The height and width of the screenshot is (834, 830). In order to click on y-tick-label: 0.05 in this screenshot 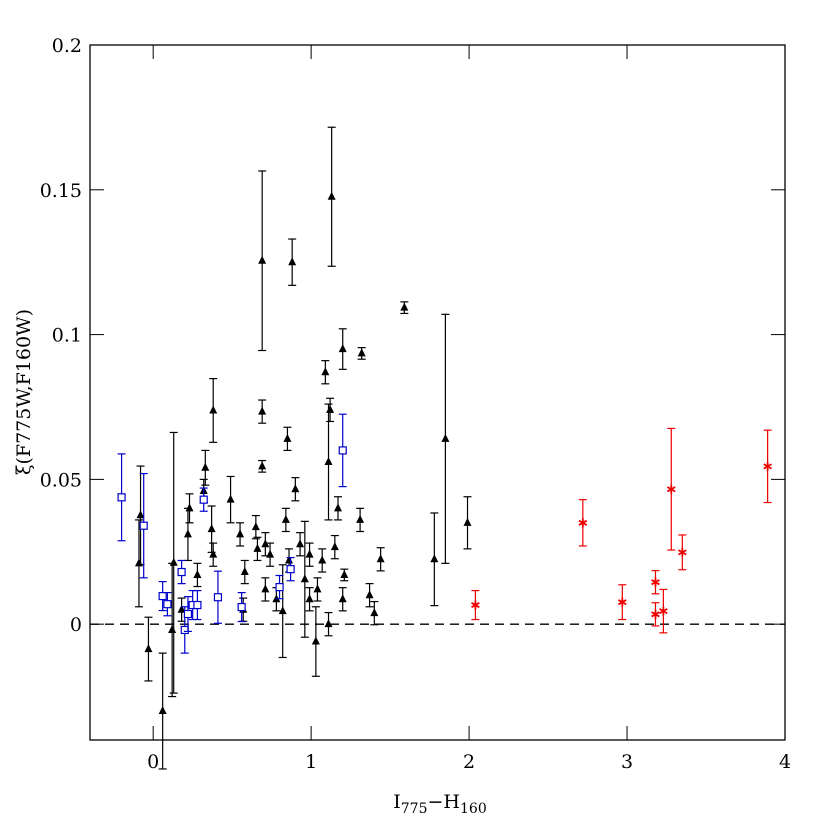, I will do `click(61, 480)`.